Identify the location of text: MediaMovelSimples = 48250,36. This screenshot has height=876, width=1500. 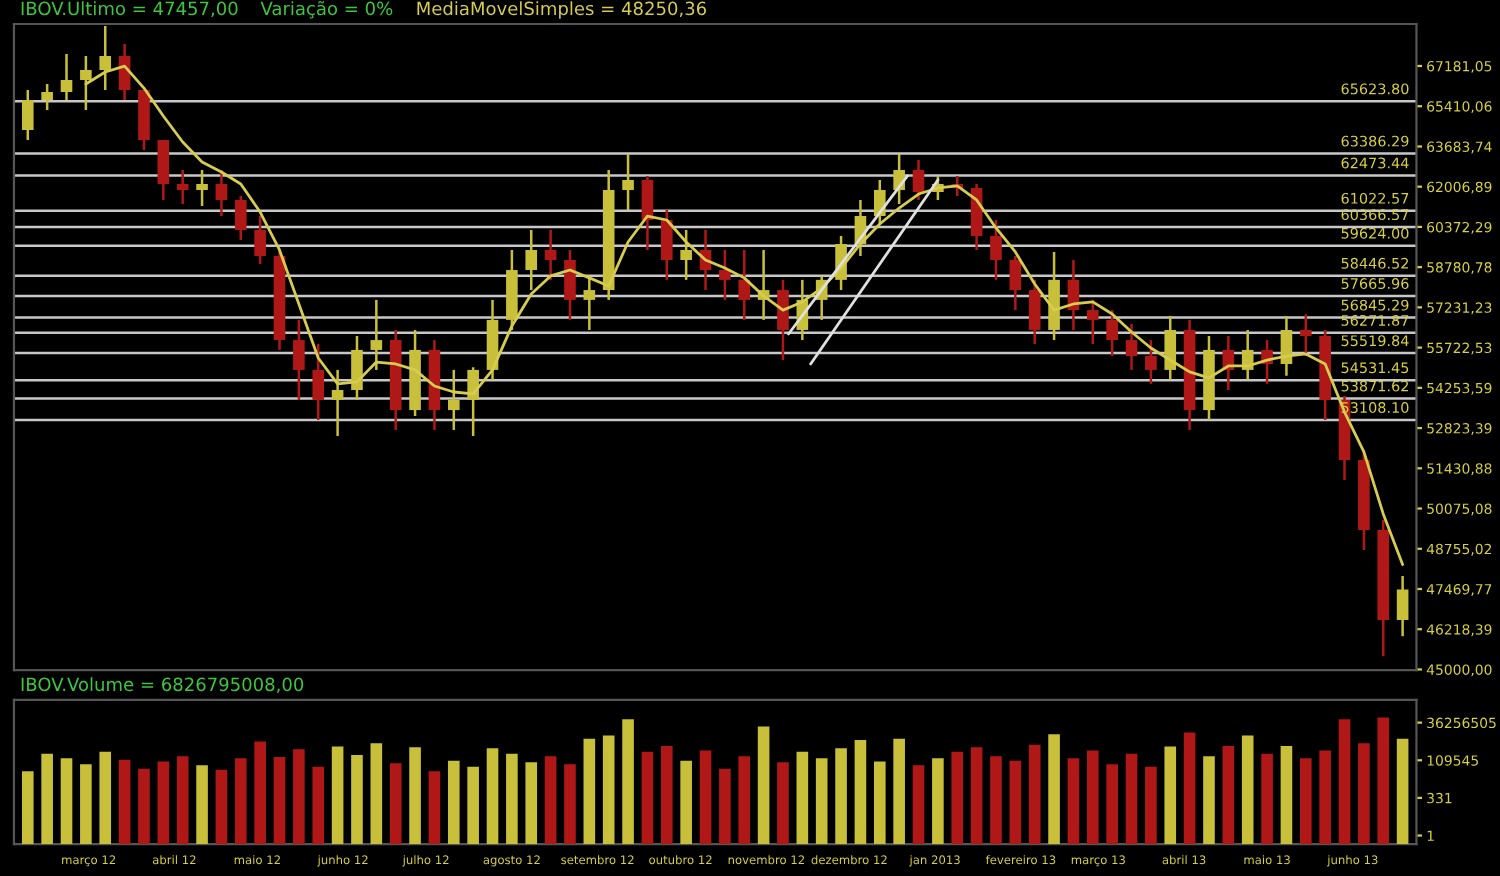
(562, 10).